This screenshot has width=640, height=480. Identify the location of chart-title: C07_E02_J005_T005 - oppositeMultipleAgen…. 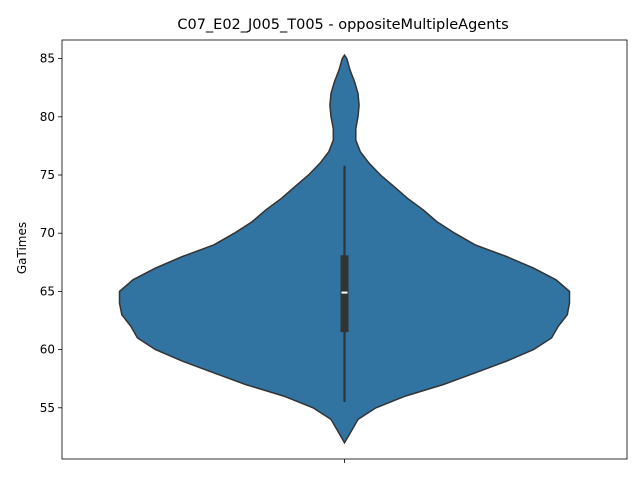
(342, 25).